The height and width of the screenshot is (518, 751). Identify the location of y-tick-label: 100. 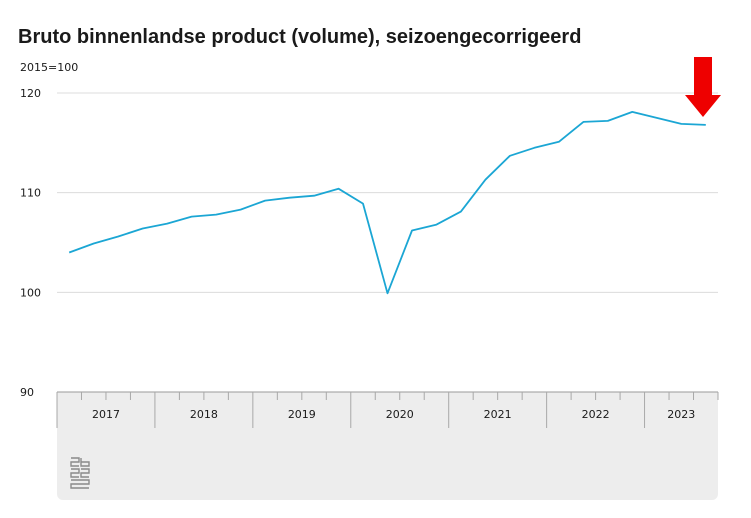
(30, 292).